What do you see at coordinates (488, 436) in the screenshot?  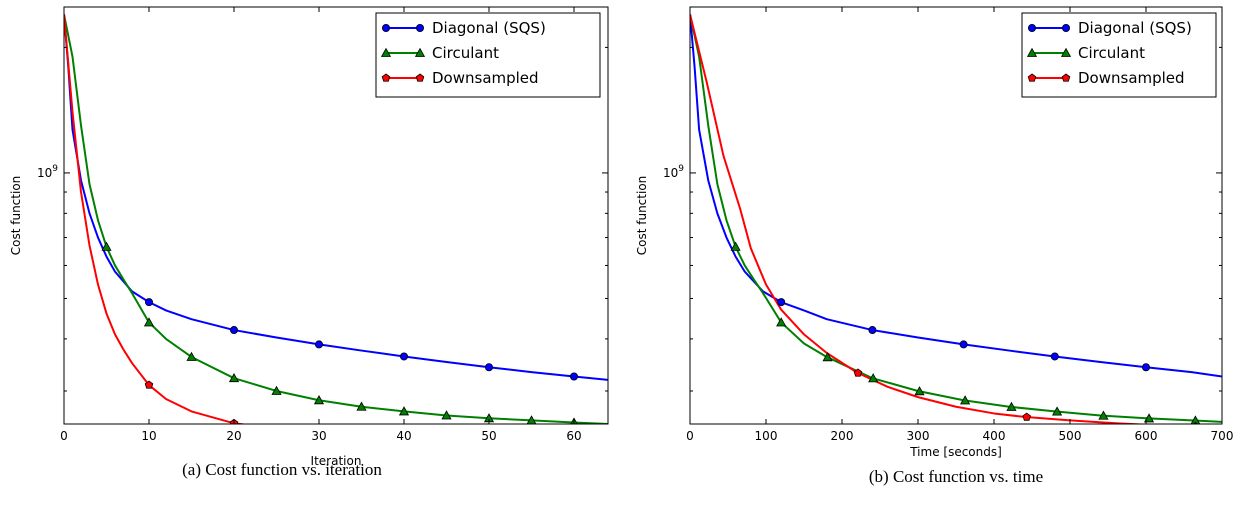 I see `x-tick-label: 50` at bounding box center [488, 436].